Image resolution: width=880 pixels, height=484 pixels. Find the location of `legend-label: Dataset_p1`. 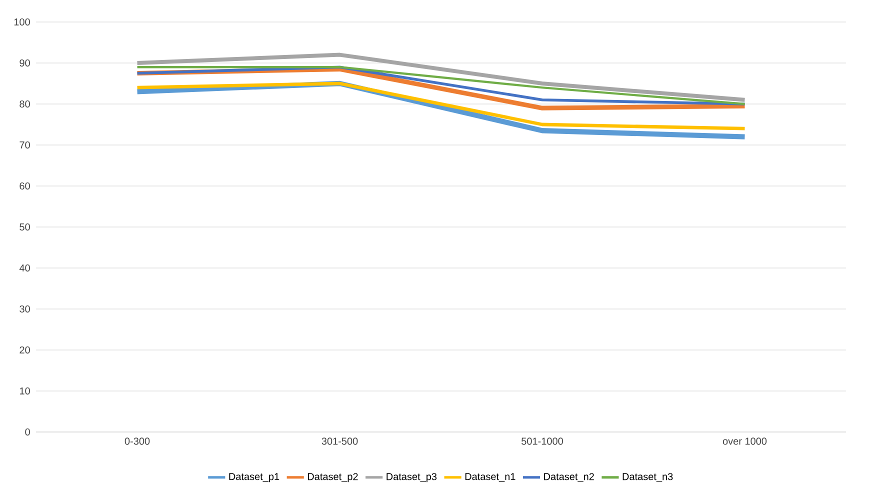

legend-label: Dataset_p1 is located at coordinates (254, 477).